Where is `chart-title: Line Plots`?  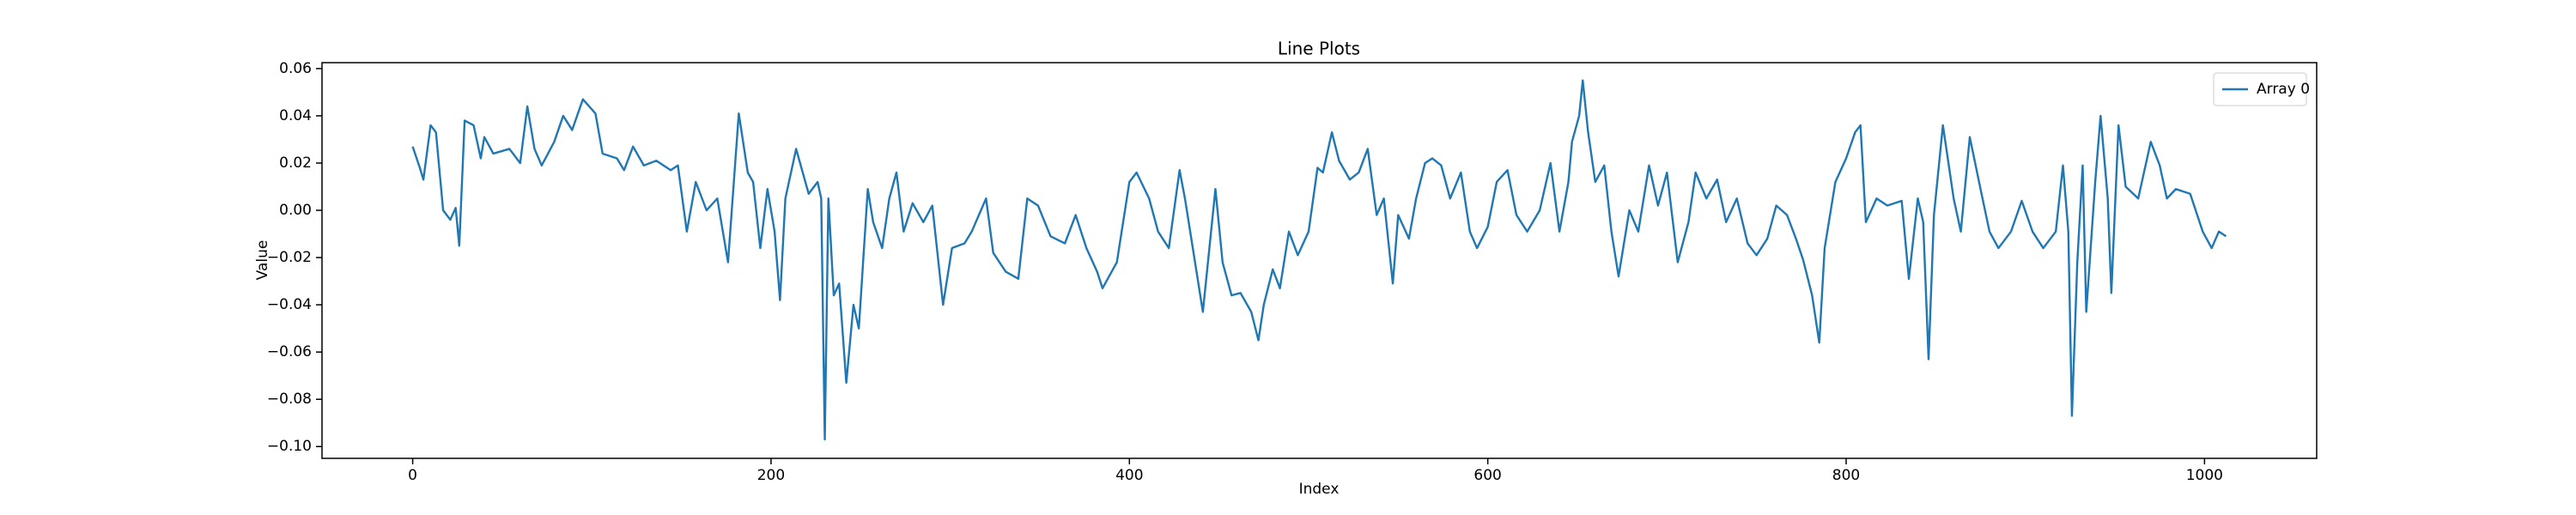 chart-title: Line Plots is located at coordinates (1319, 49).